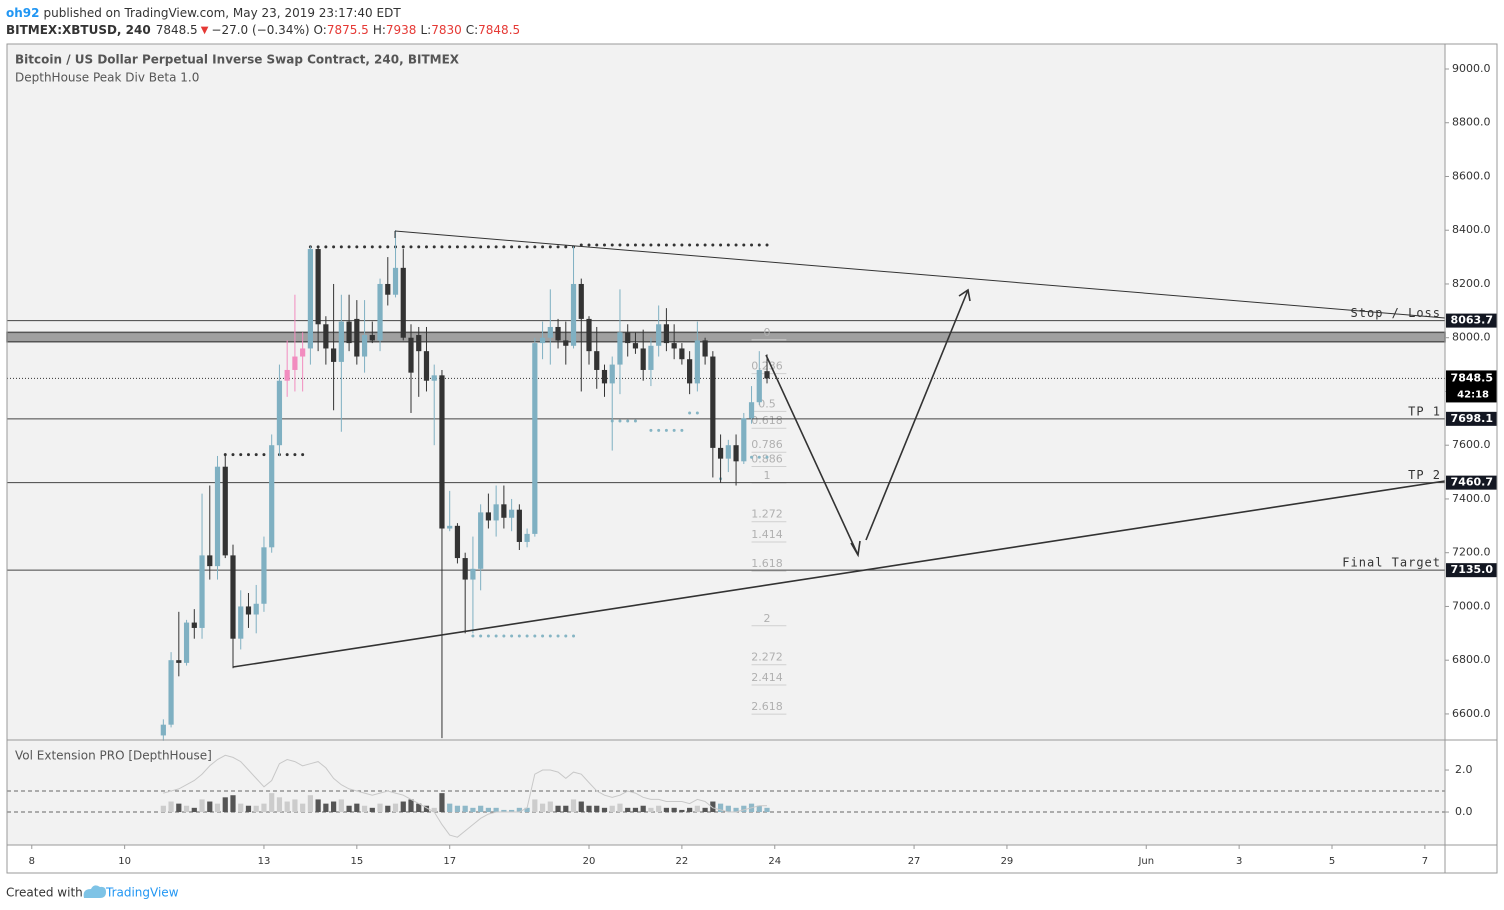  I want to click on y-tick-label: 8800.0, so click(1471, 122).